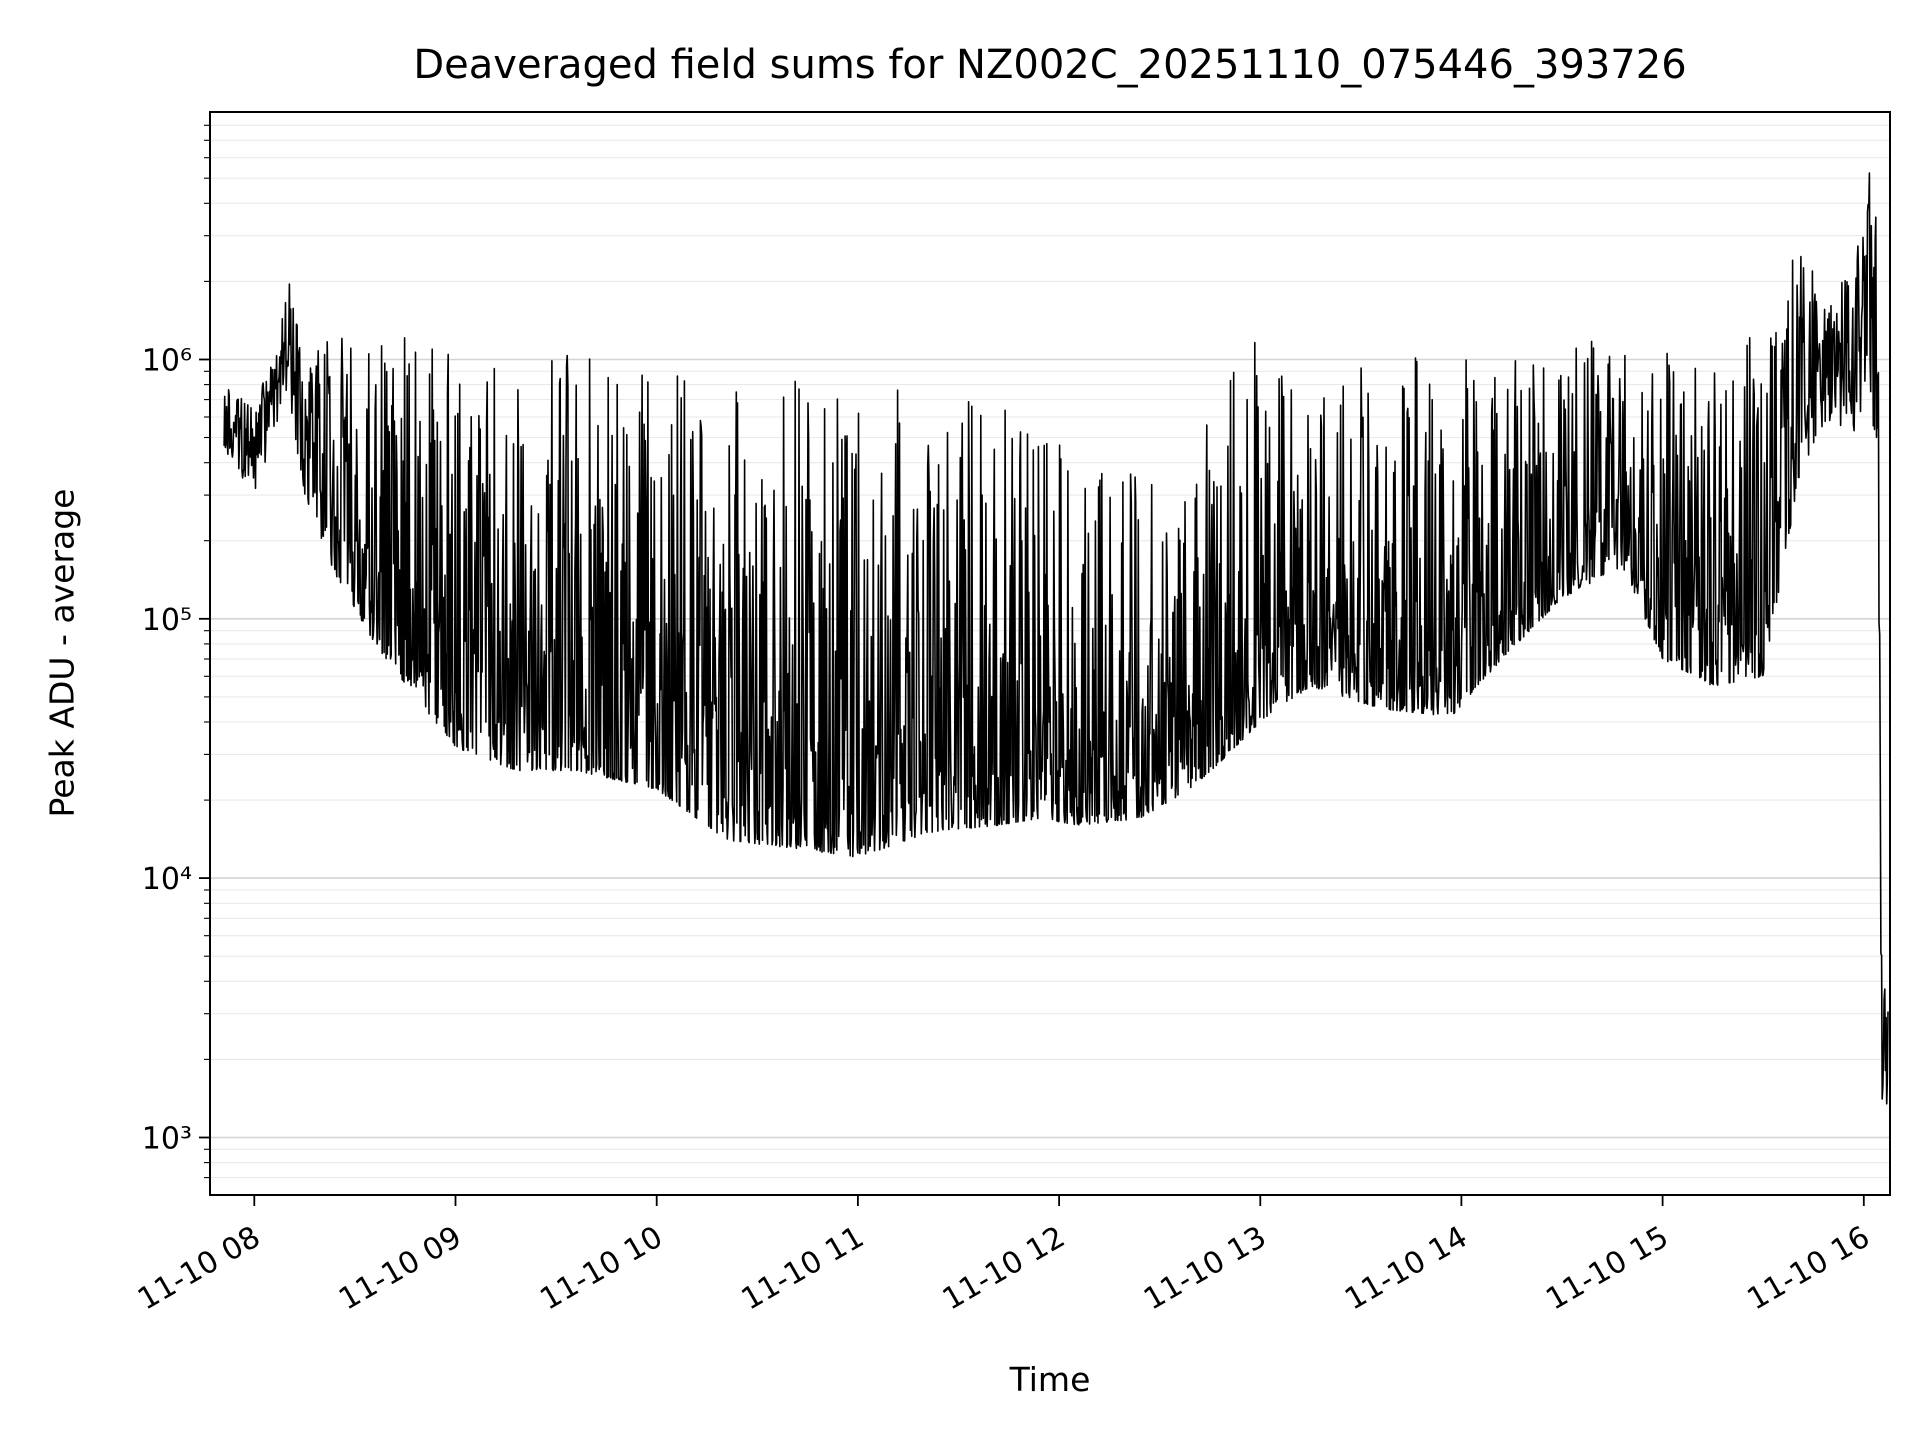  What do you see at coordinates (167, 879) in the screenshot?
I see `y-tick-label: 10⁴` at bounding box center [167, 879].